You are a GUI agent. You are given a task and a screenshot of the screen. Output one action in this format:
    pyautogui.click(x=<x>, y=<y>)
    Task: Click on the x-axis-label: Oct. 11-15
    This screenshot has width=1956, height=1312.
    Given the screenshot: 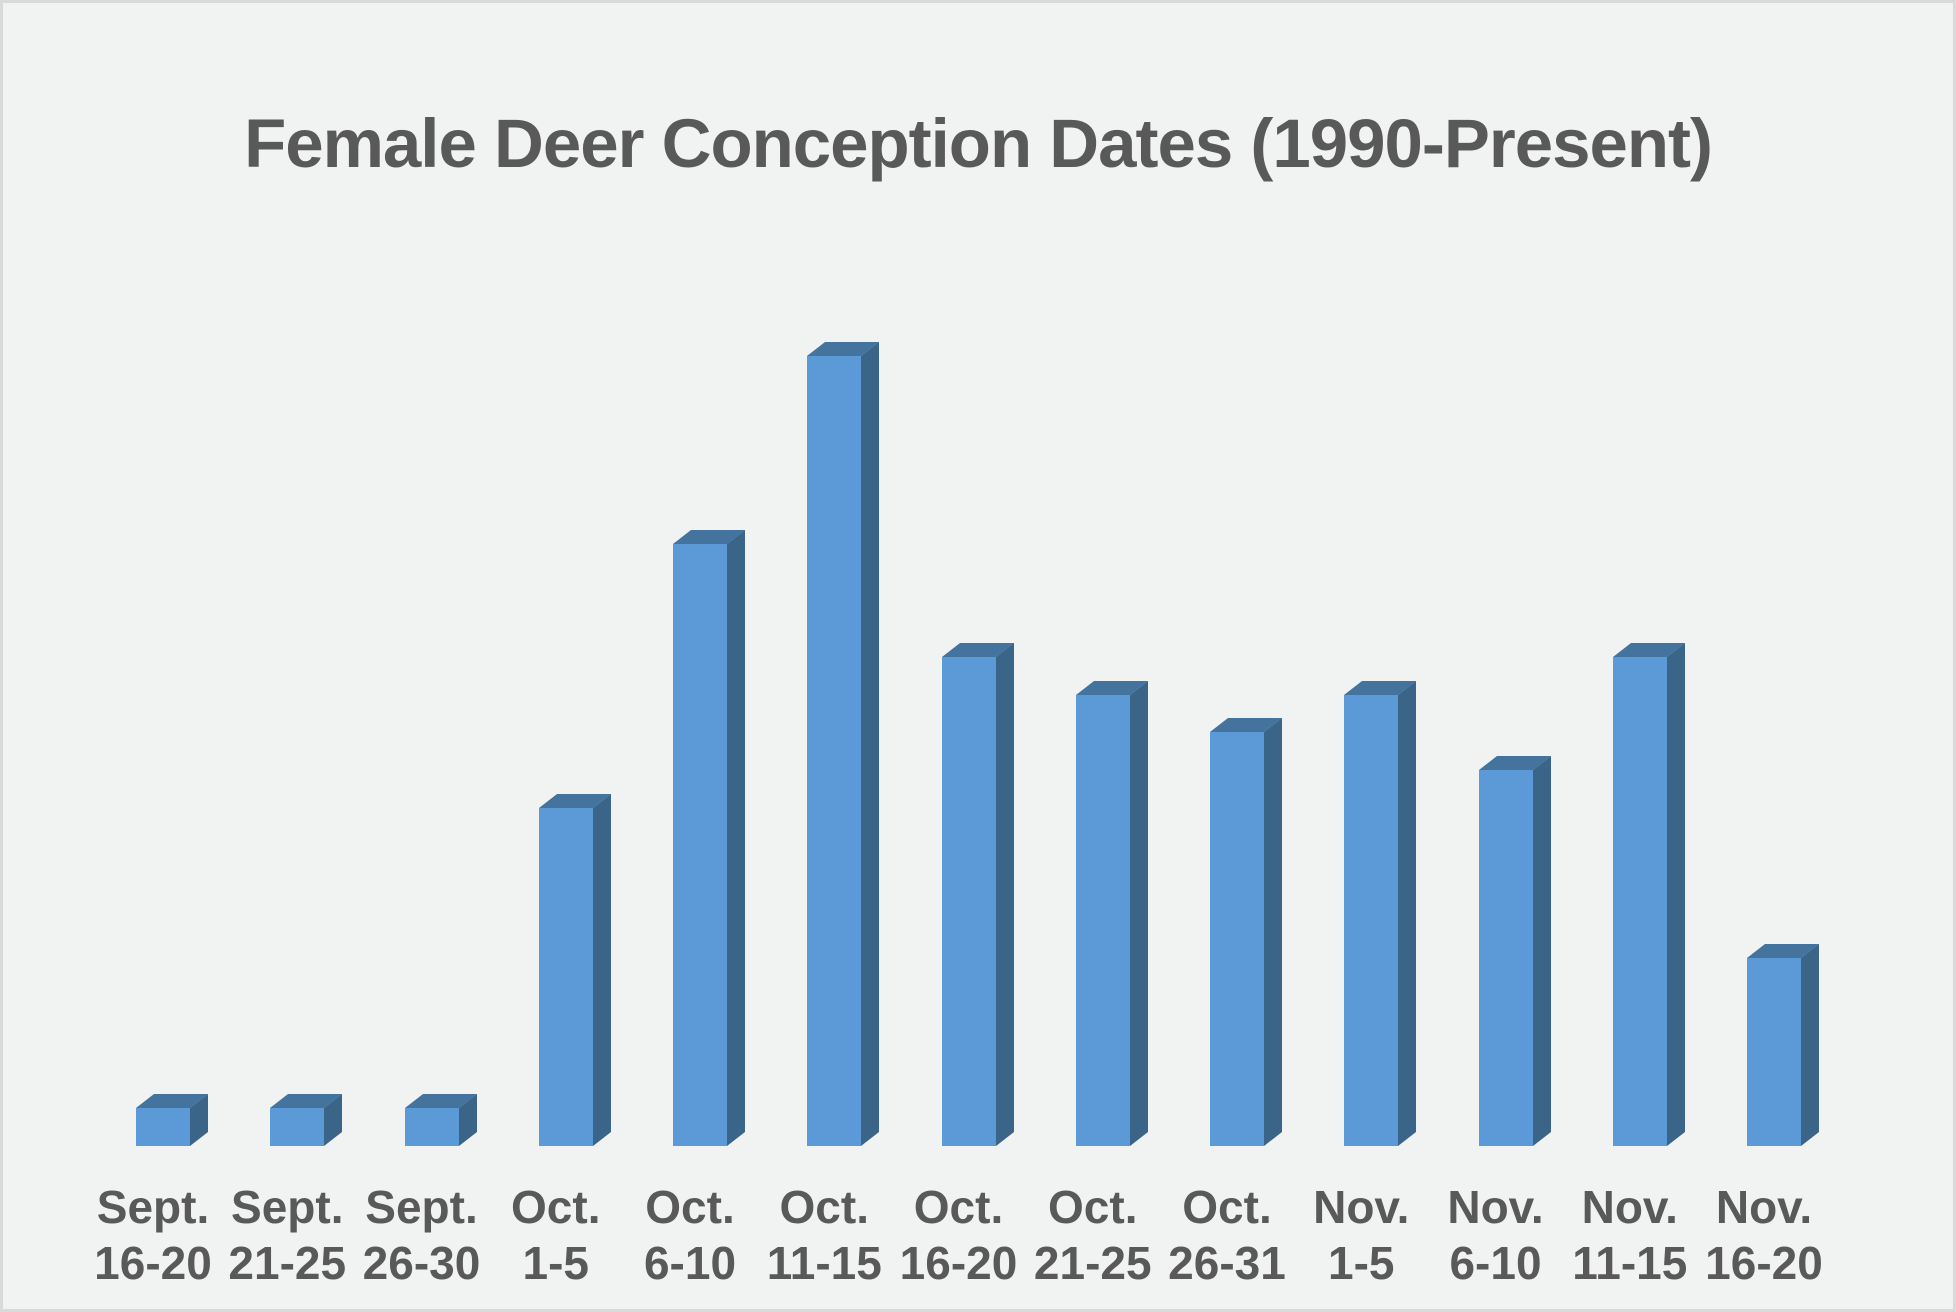 What is the action you would take?
    pyautogui.click(x=824, y=1235)
    